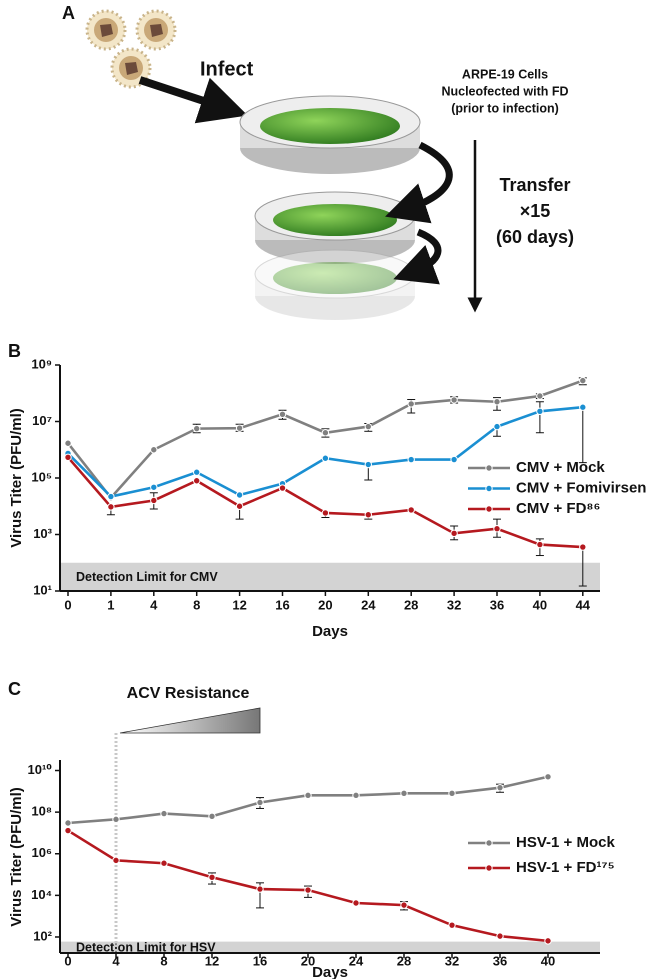 The image size is (663, 979). Describe the element at coordinates (565, 867) in the screenshot. I see `legend-label: HSV-1 + FD¹⁷⁵` at that location.